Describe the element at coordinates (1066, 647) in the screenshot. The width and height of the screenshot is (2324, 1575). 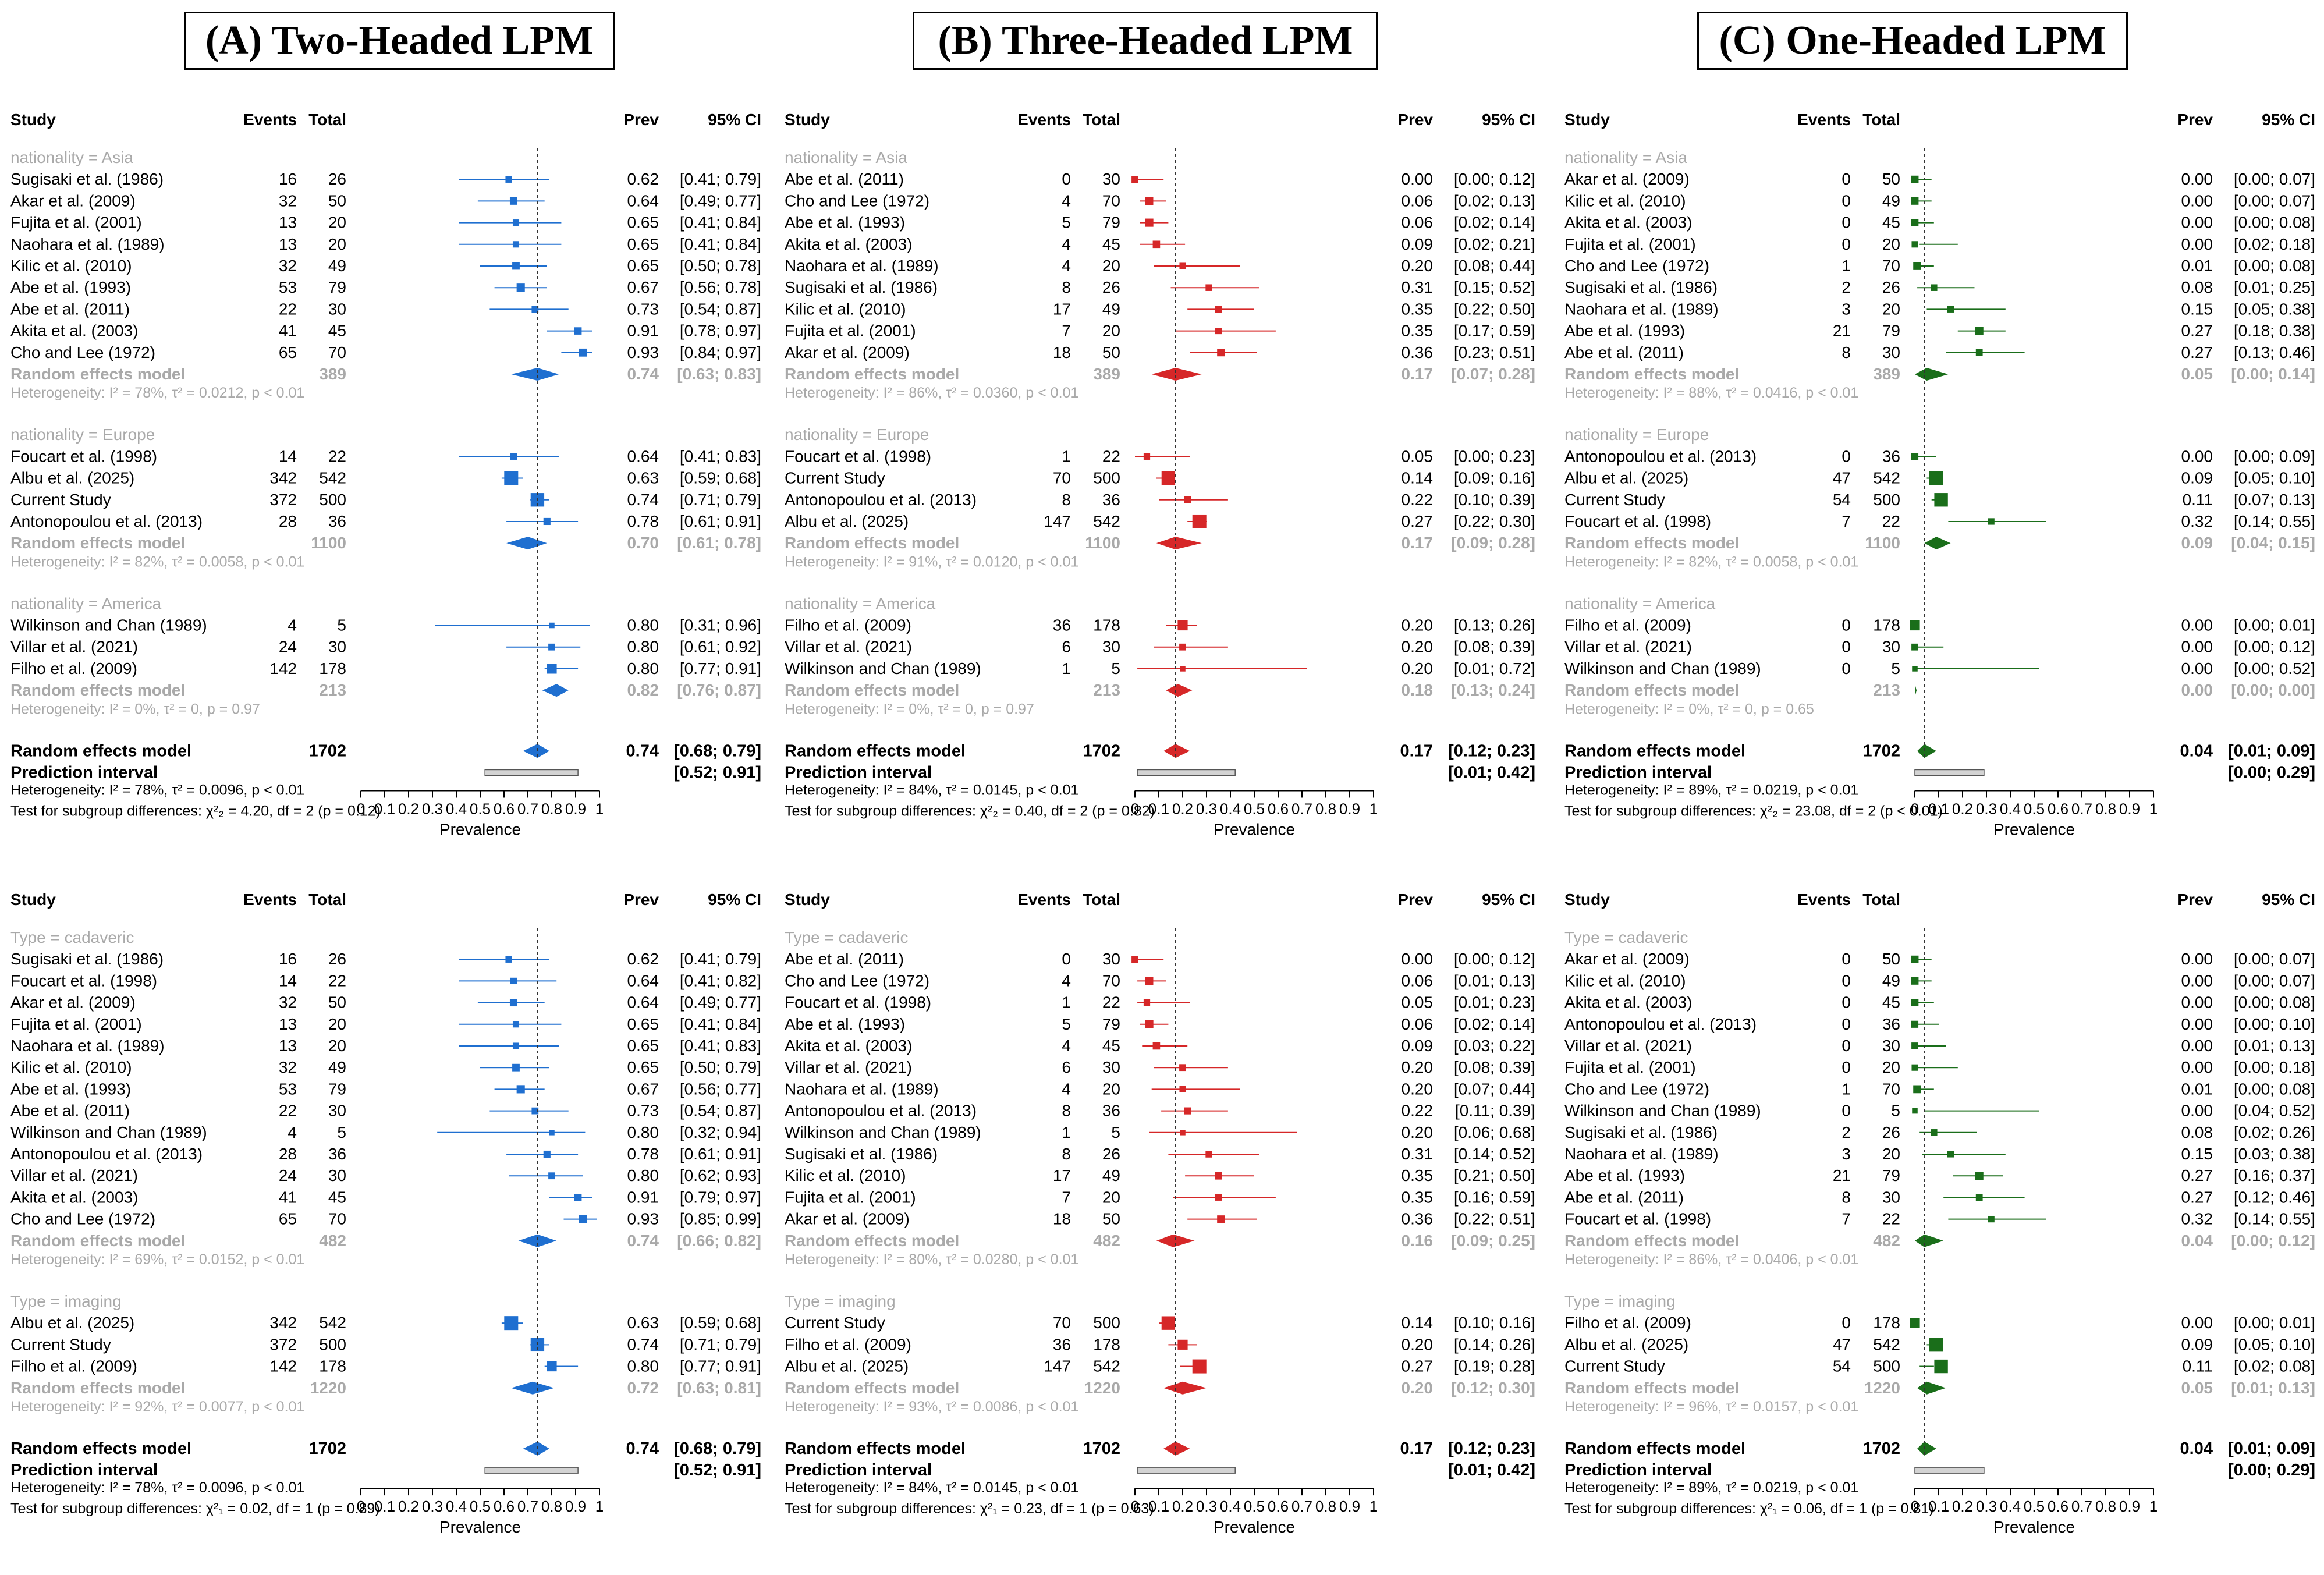
I see `study-events: 6` at that location.